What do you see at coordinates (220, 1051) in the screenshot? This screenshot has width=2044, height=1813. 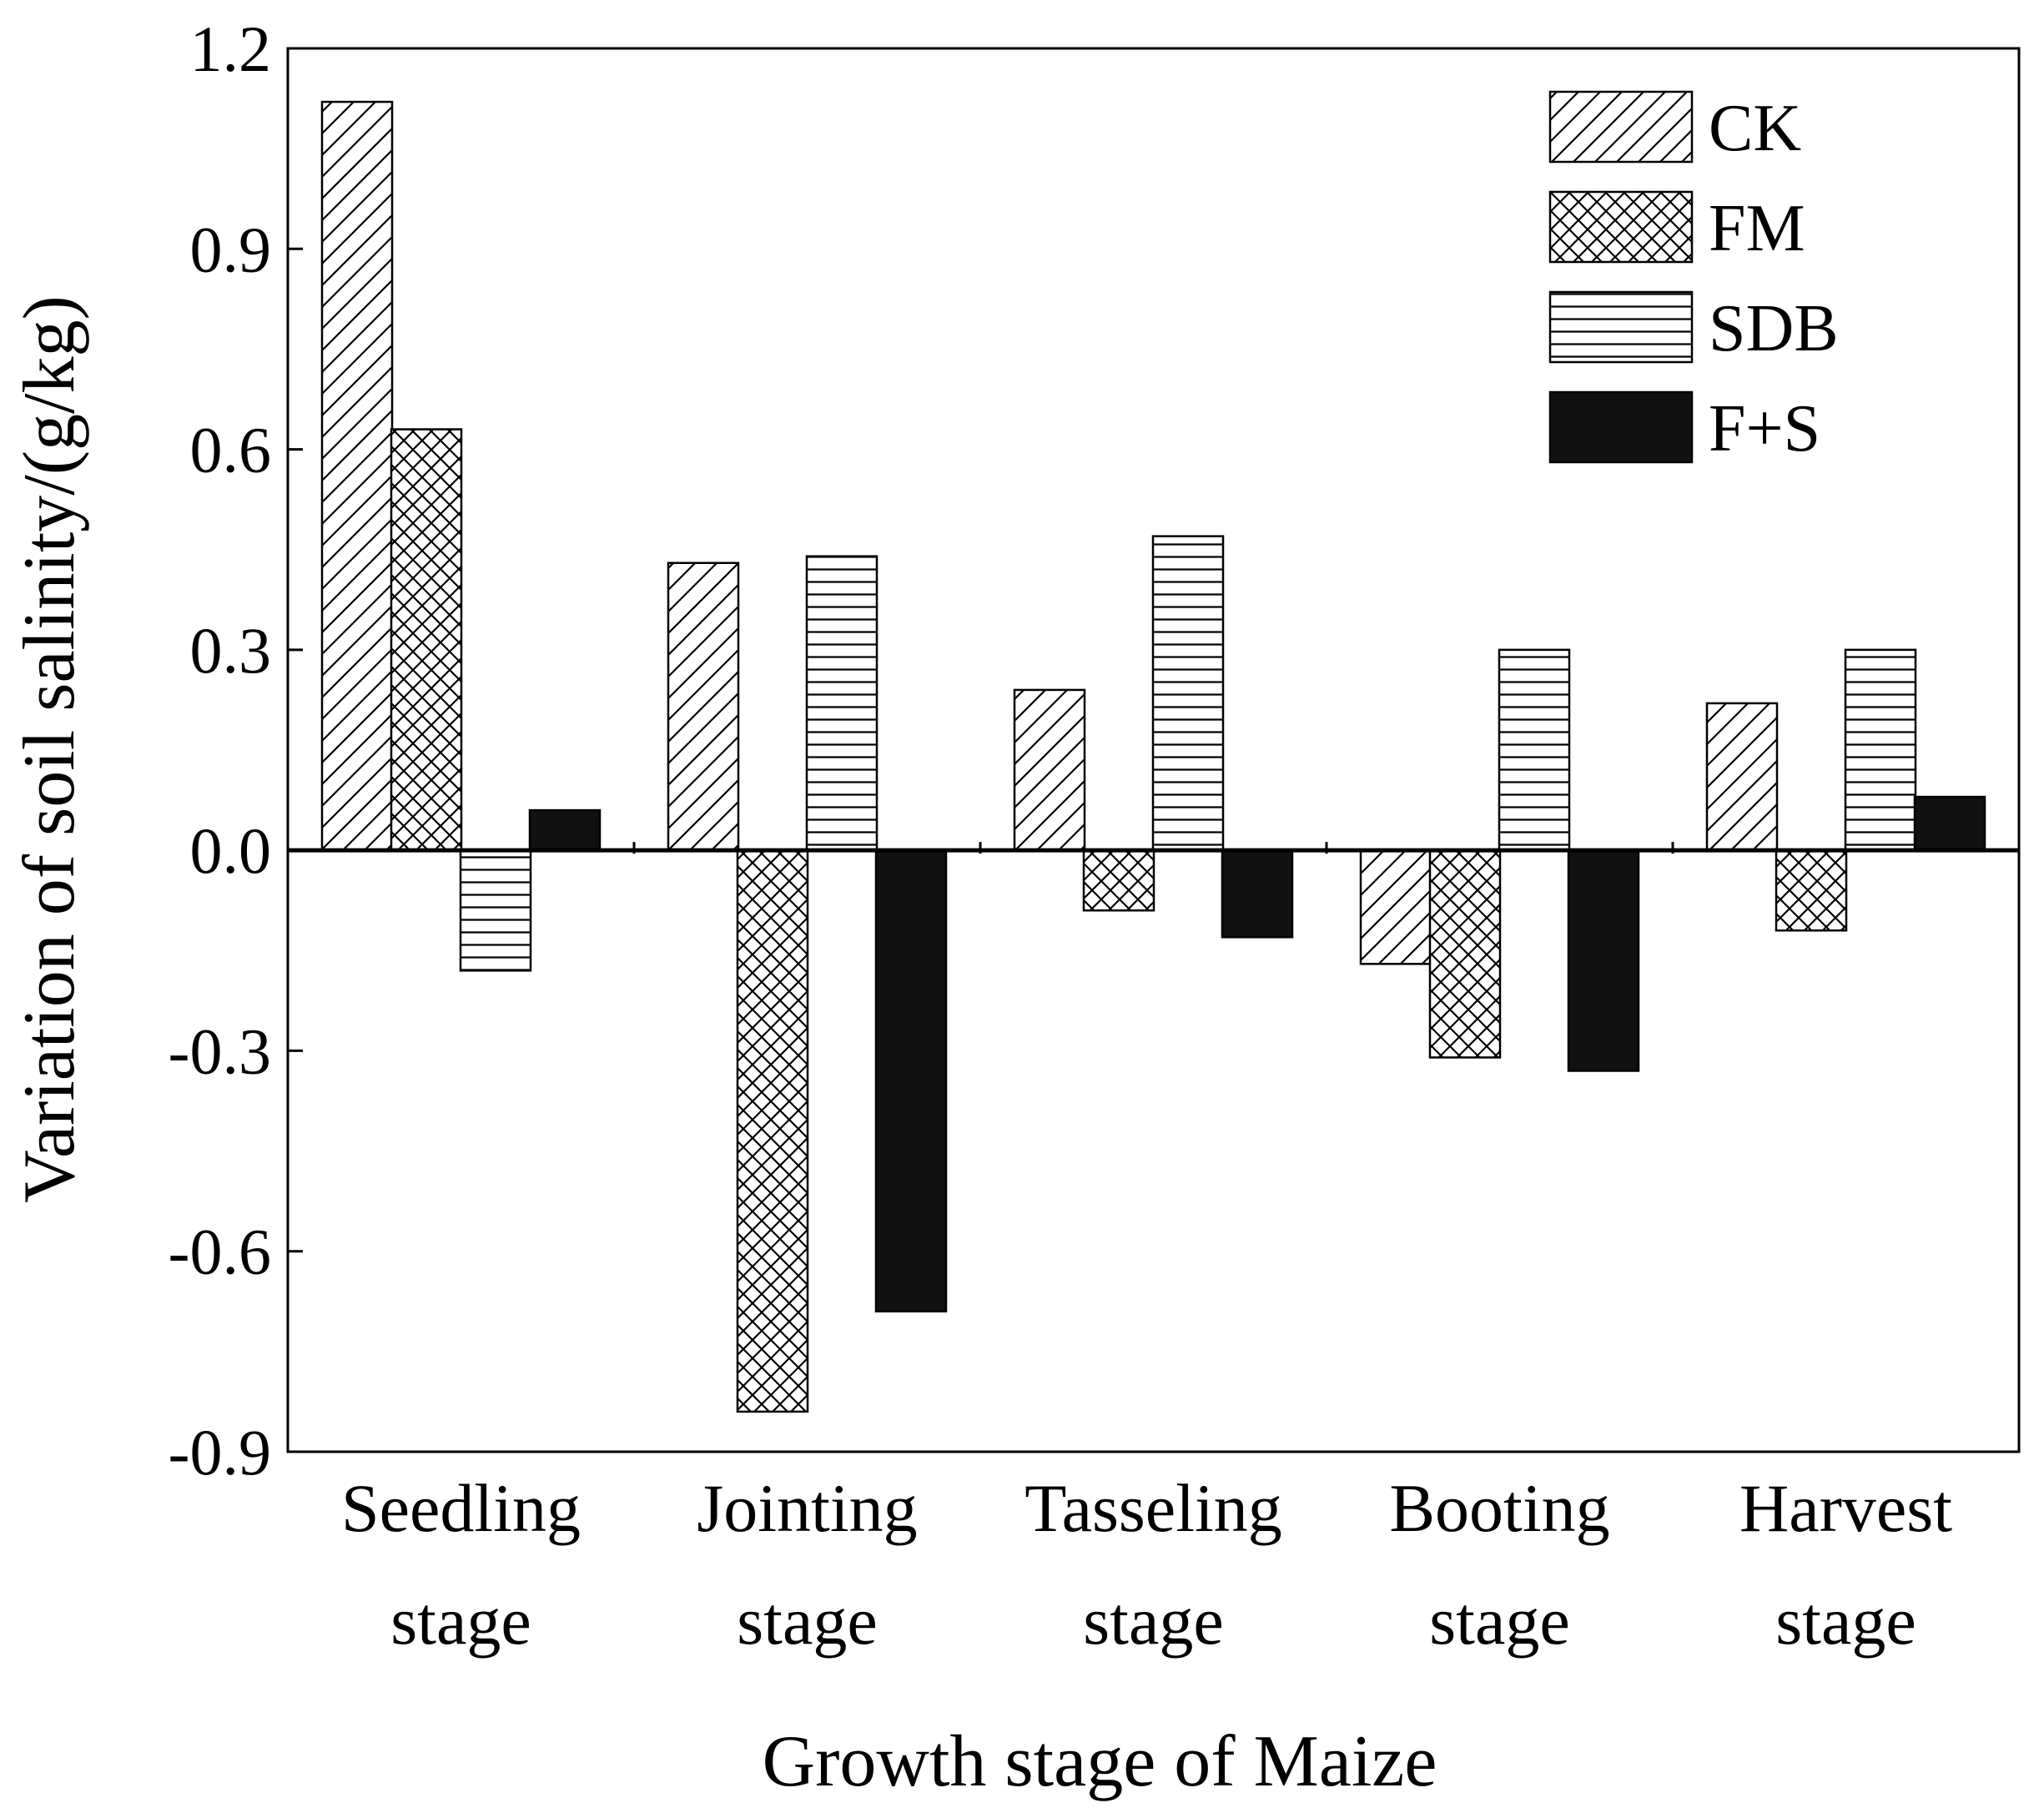 I see `y-tick-label: -0.3` at bounding box center [220, 1051].